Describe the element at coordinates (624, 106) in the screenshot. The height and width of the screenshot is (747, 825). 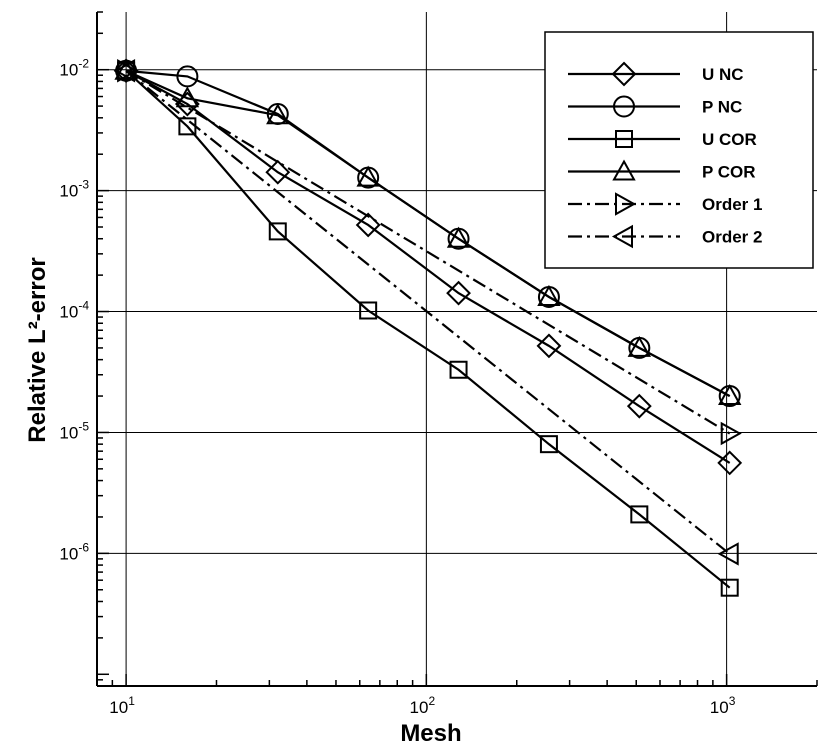
I see `legend-marker-p-nc` at that location.